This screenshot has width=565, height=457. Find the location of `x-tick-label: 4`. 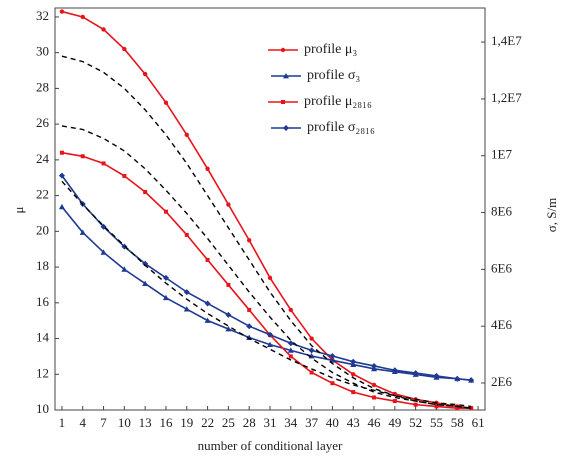

x-tick-label: 4 is located at coordinates (82, 422).